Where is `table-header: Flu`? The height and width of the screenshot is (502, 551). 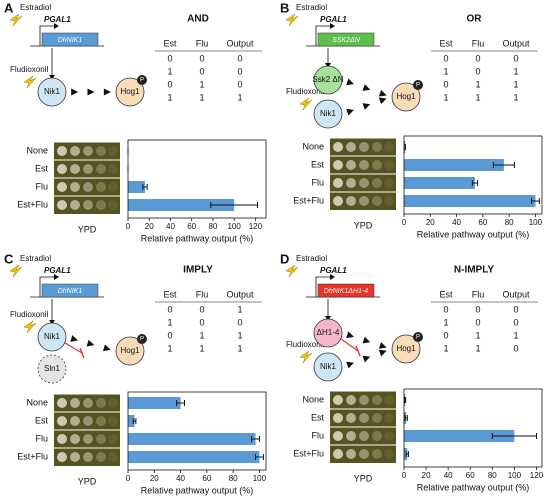
table-header: Flu is located at coordinates (478, 294).